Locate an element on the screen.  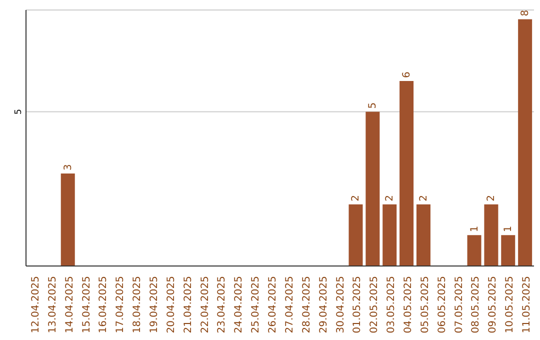
x-tick-label: 02.05.2025 is located at coordinates (374, 305).